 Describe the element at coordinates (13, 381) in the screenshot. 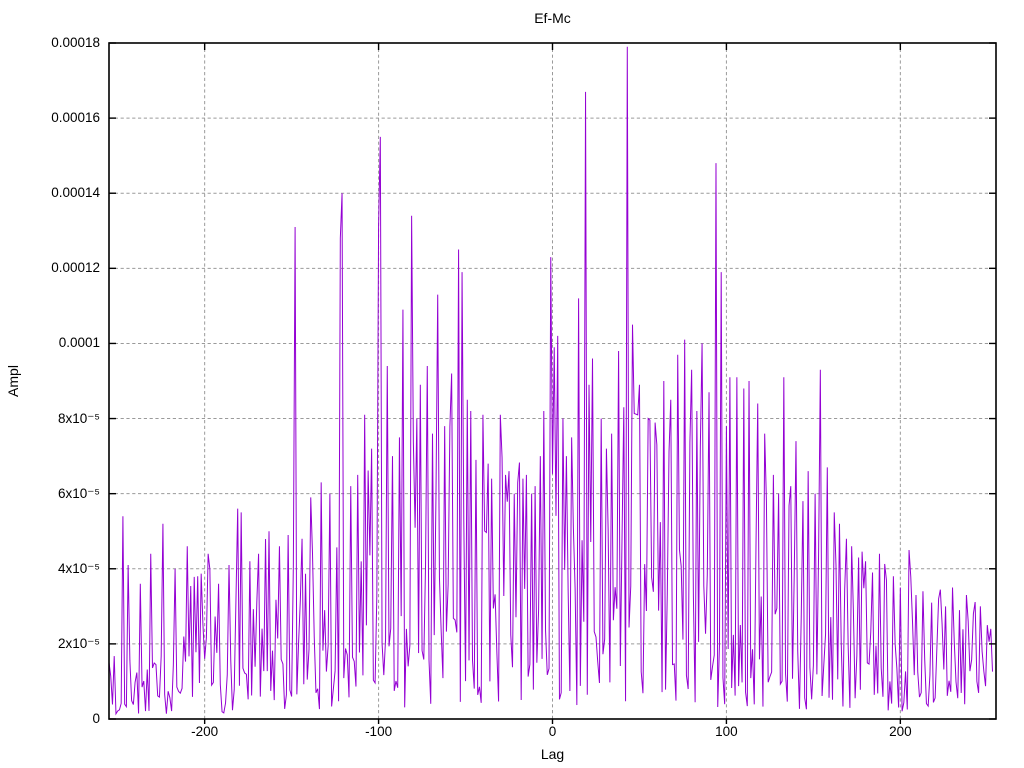

I see `y-axis-label: Ampl` at that location.